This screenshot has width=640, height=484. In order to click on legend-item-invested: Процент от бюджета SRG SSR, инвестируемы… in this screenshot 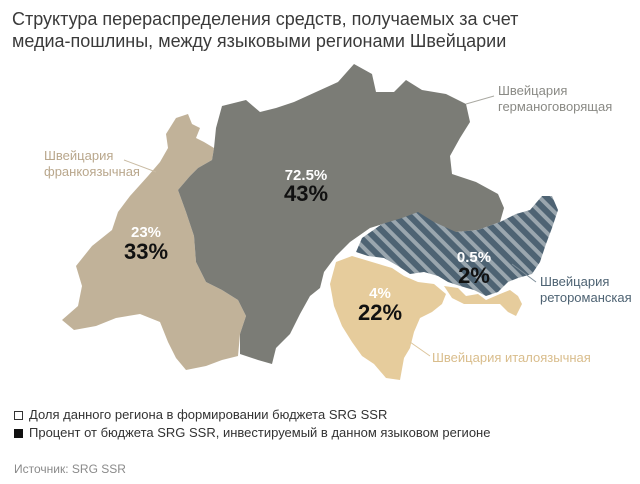, I will do `click(252, 433)`.